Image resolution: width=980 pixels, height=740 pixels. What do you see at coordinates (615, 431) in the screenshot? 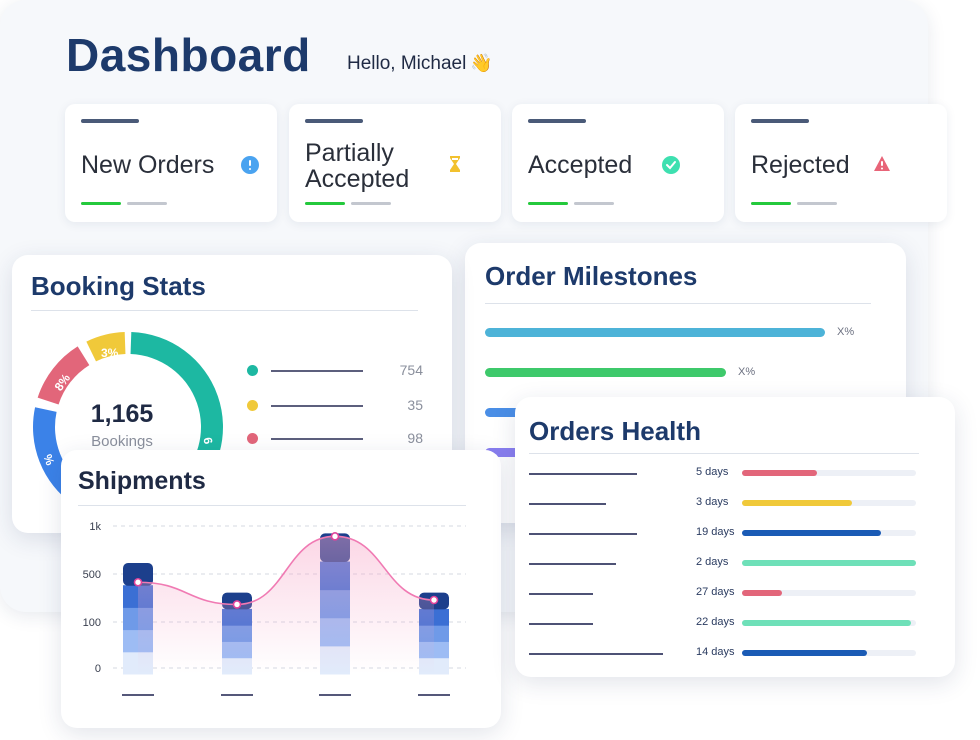
I see `orders-health-title: Orders Health` at bounding box center [615, 431].